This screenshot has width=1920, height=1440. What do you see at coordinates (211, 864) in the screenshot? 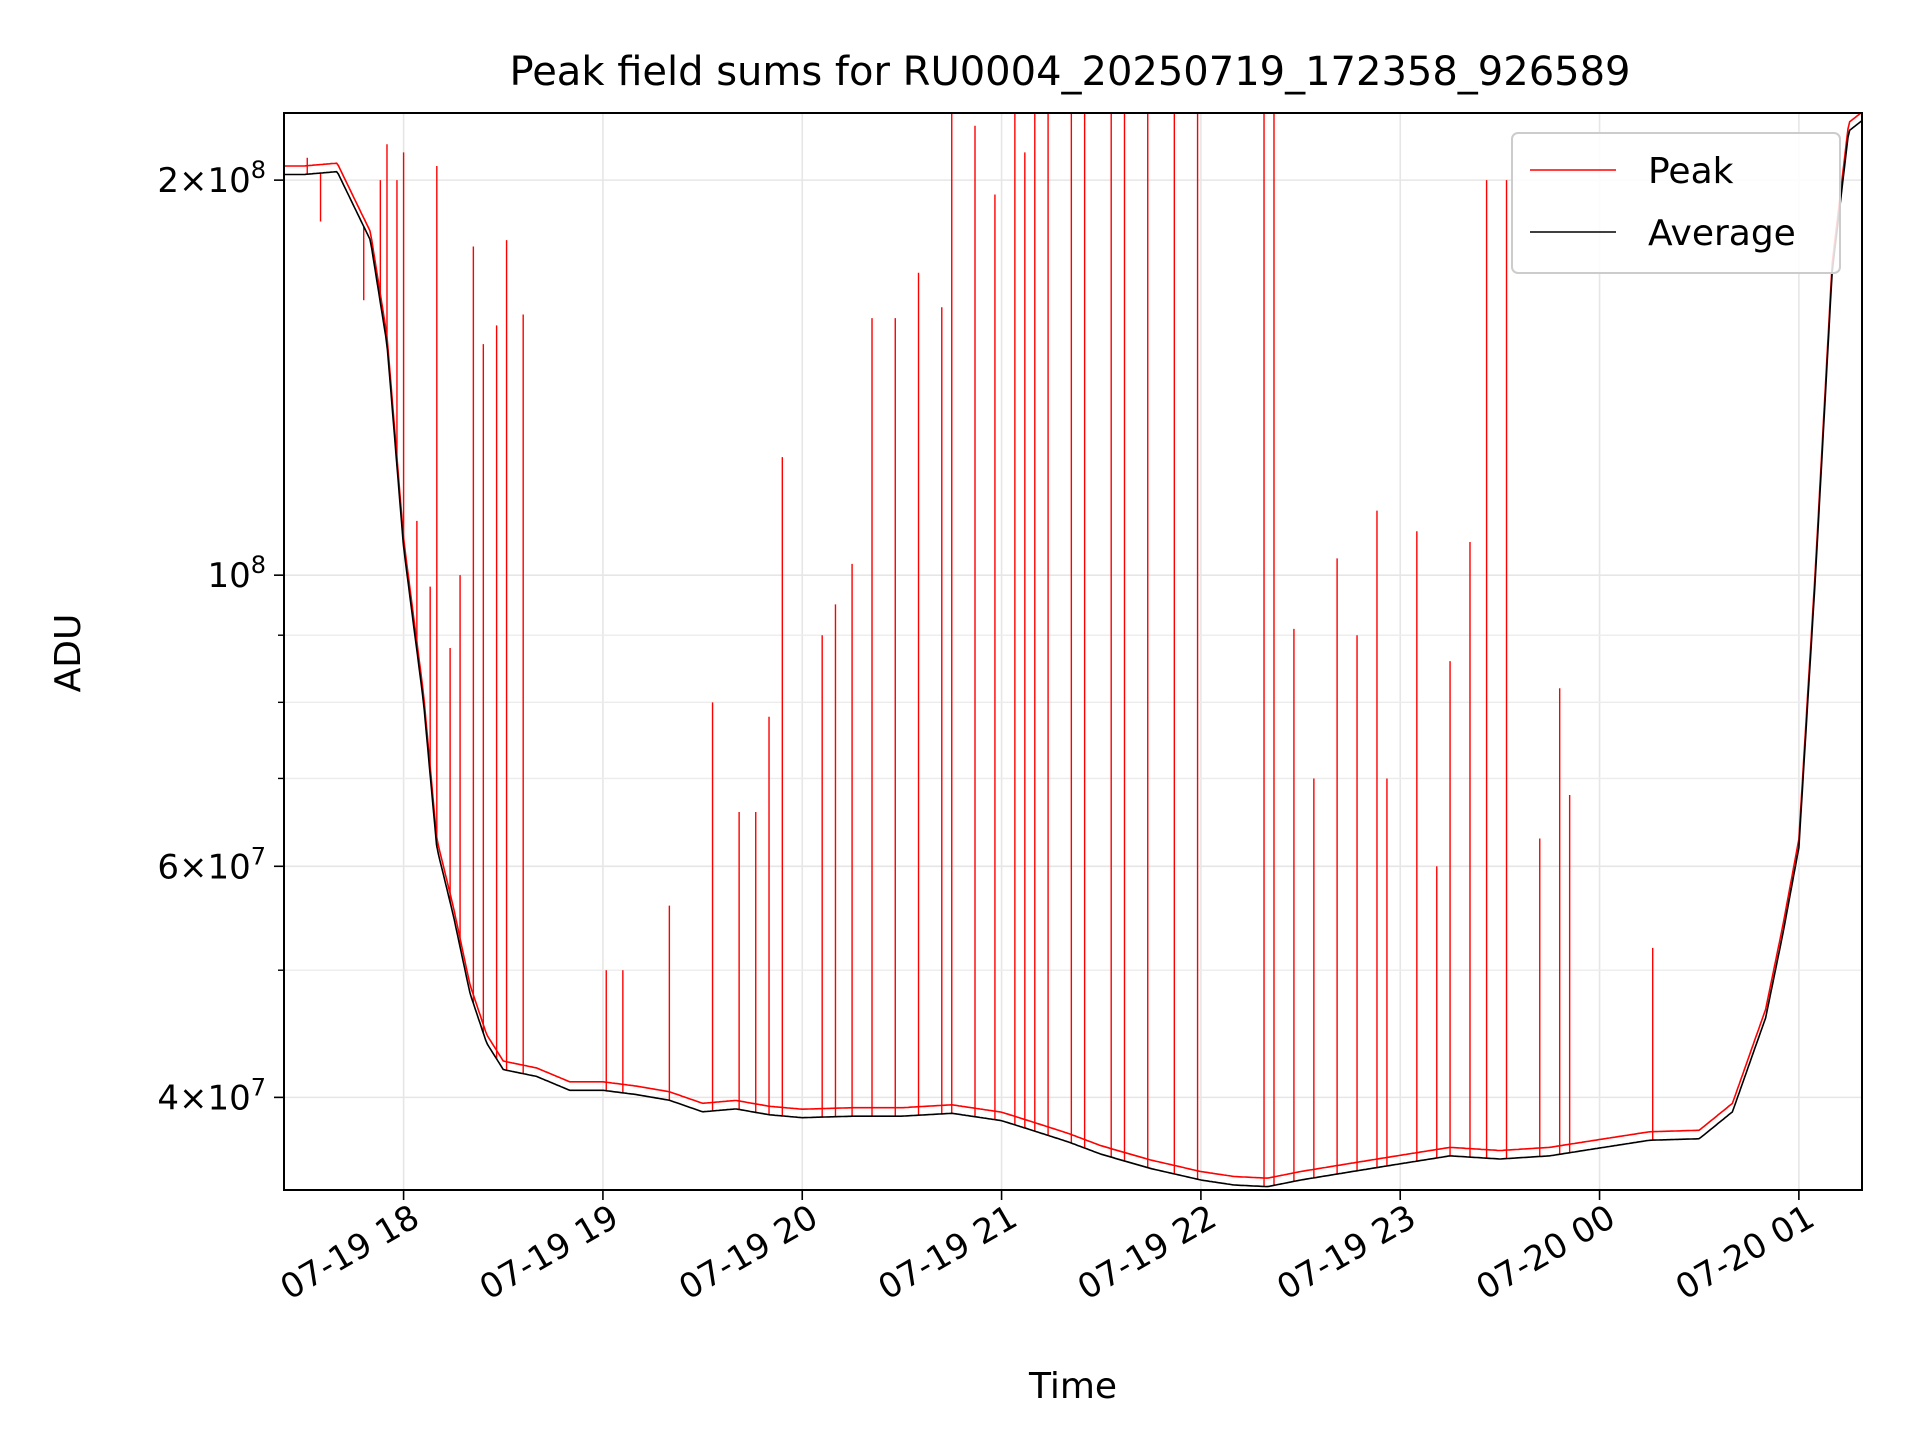
I see `y-tick-label: 6×107` at bounding box center [211, 864].